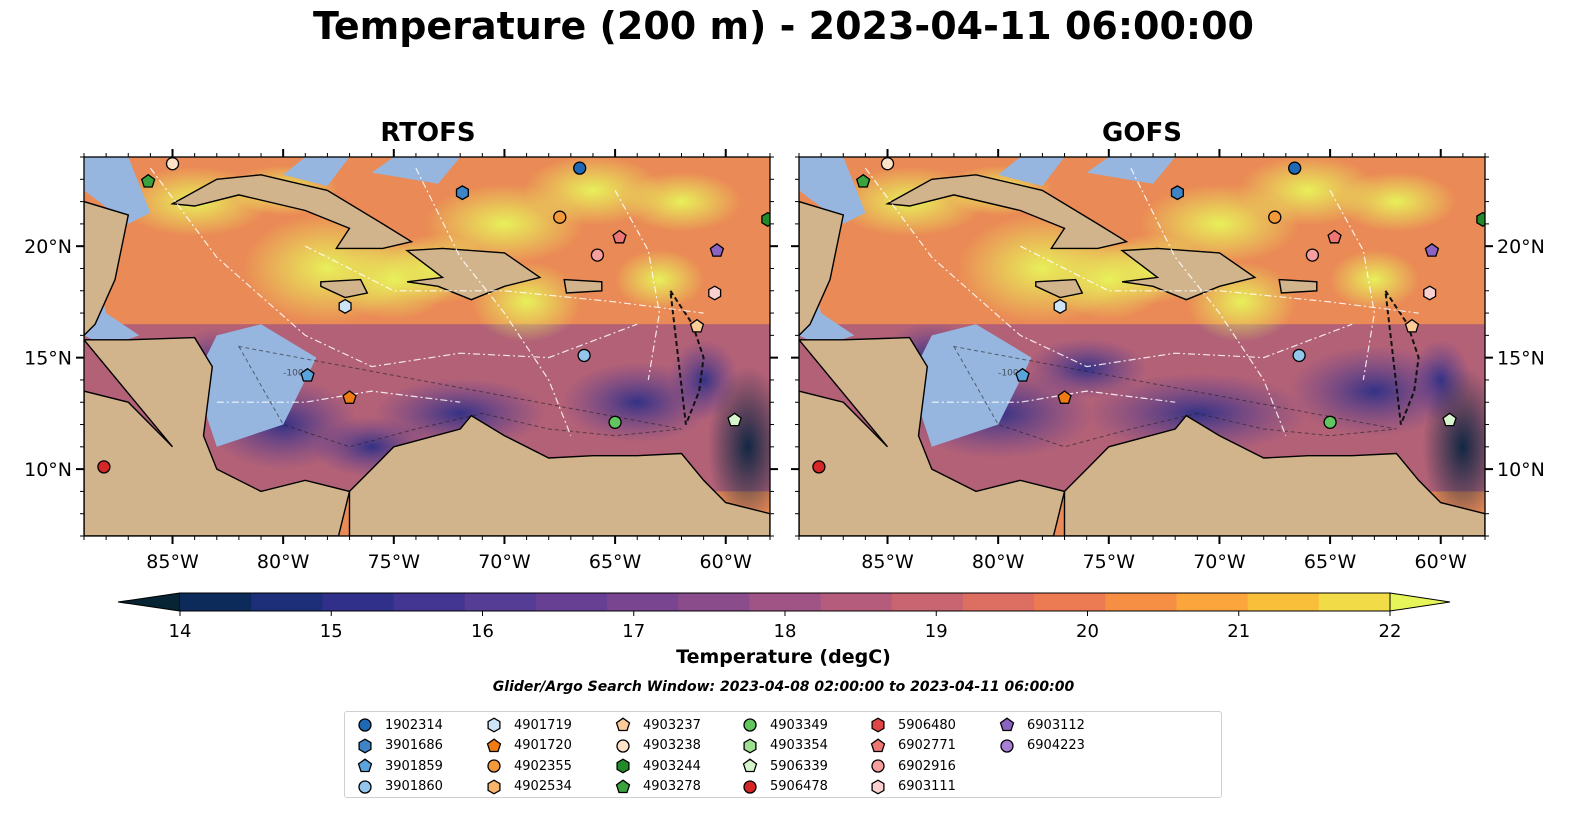  I want to click on legend-item: 1902314, so click(400, 725).